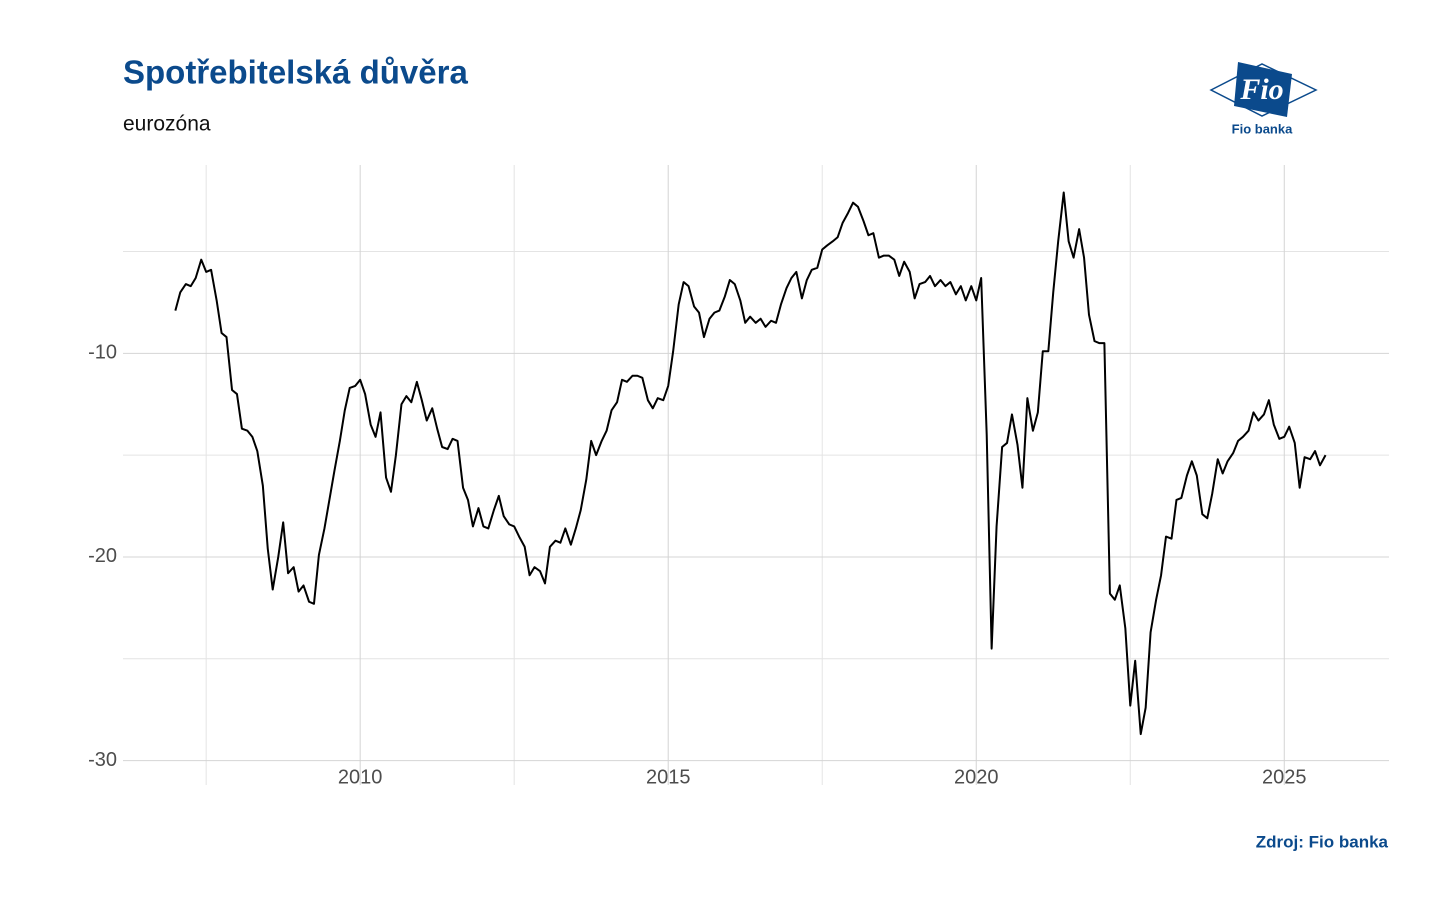  I want to click on x-tick-label: 2015, so click(668, 777).